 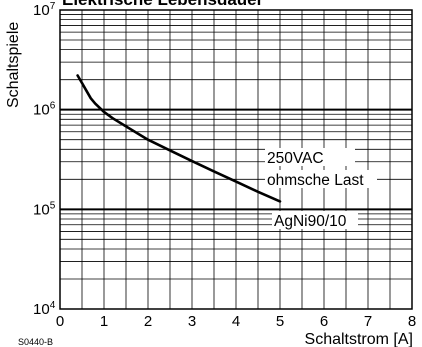 What do you see at coordinates (295, 158) in the screenshot?
I see `annotation-voltage: 250VAC` at bounding box center [295, 158].